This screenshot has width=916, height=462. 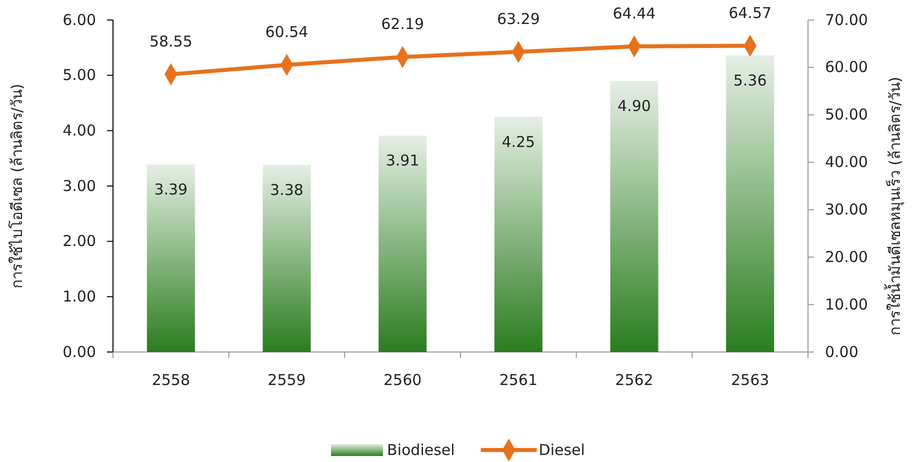 I want to click on y2-tick-label: 50.00, so click(x=846, y=115).